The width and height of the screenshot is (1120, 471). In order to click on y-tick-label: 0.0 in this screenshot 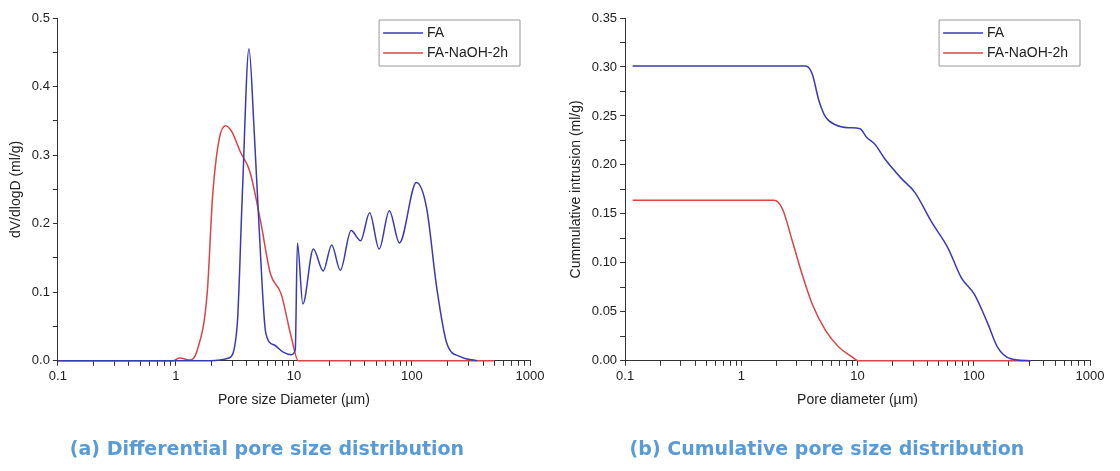, I will do `click(40, 360)`.